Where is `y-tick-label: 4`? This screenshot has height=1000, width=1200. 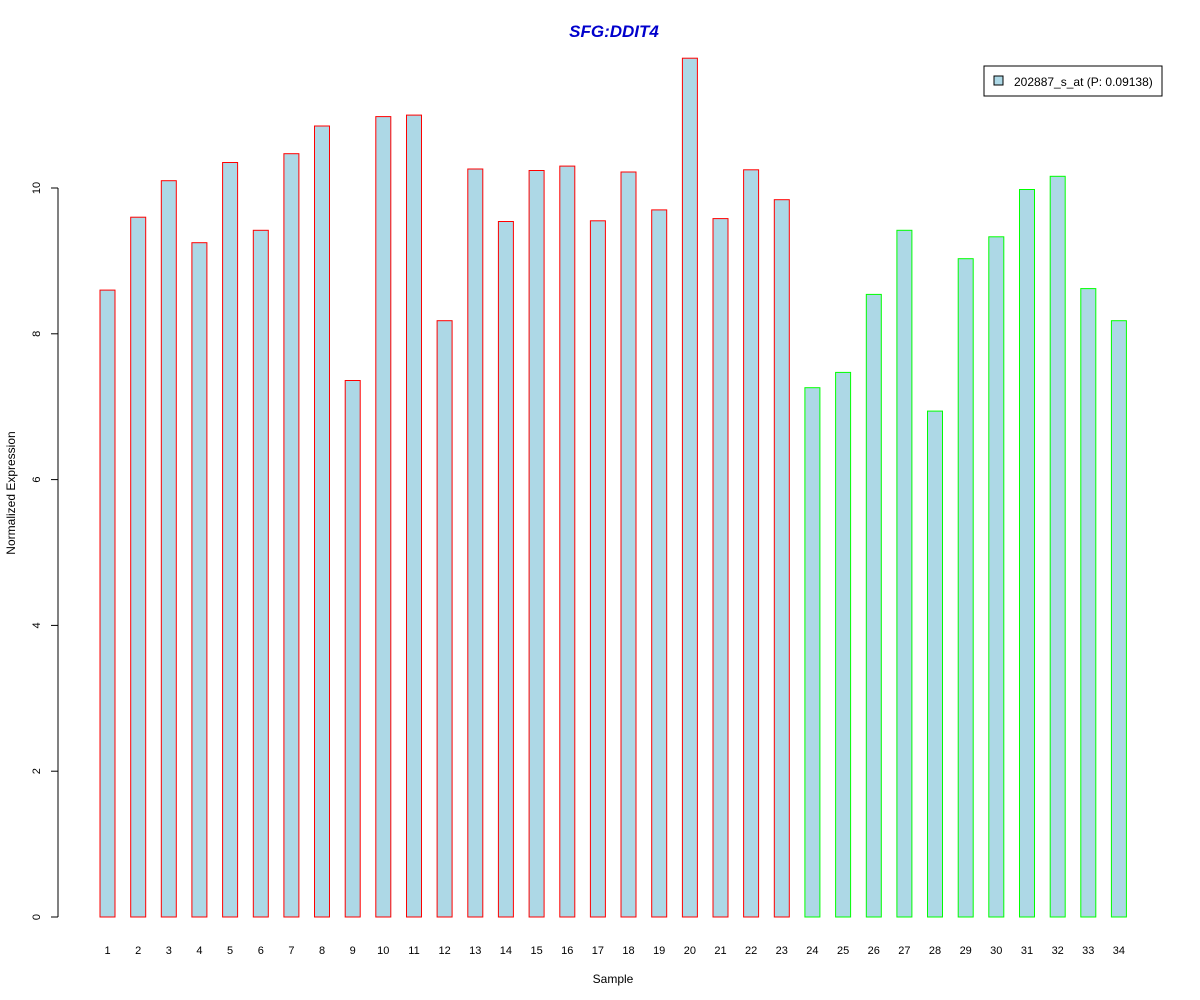 y-tick-label: 4 is located at coordinates (37, 625).